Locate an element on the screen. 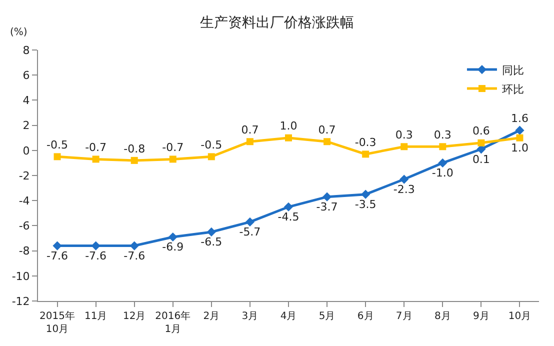 The width and height of the screenshot is (554, 346). chart-title: 生产资料出厂价格涨跌幅 is located at coordinates (277, 23).